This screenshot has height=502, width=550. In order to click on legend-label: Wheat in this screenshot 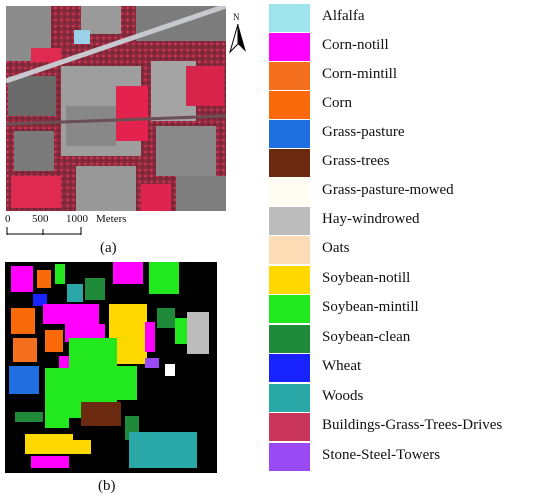, I will do `click(342, 366)`.